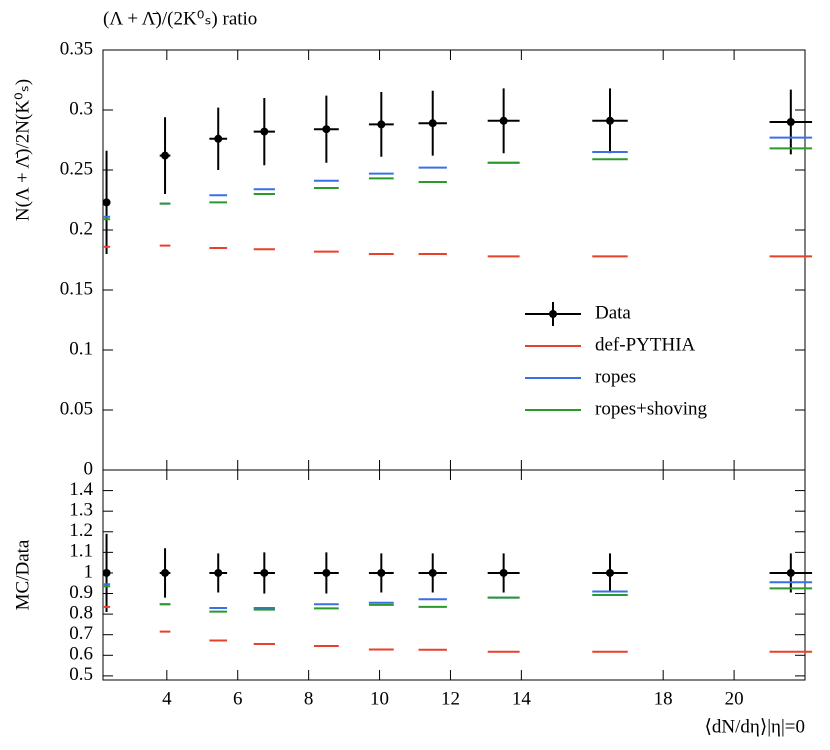 The height and width of the screenshot is (750, 830). I want to click on y-tick-label: 0.2, so click(81, 228).